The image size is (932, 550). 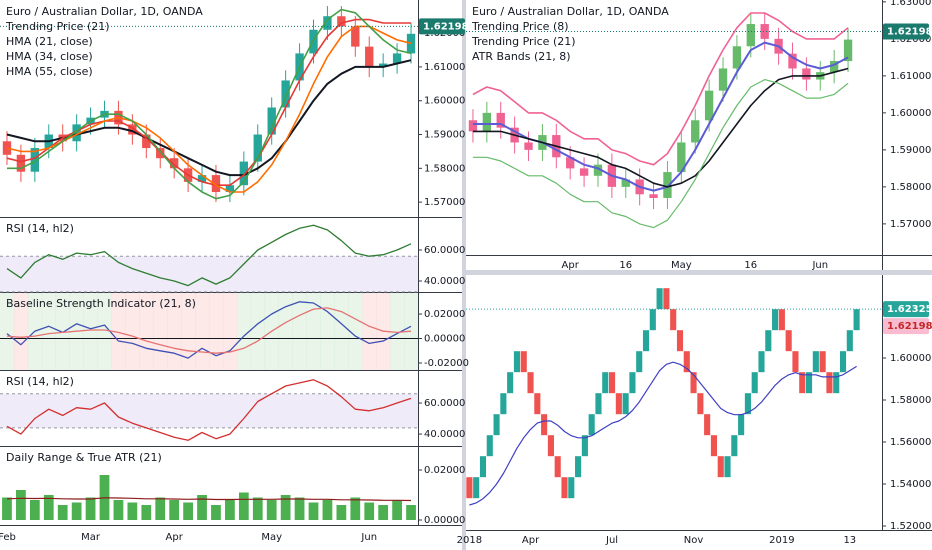 I want to click on rsi-band, so click(x=209, y=274).